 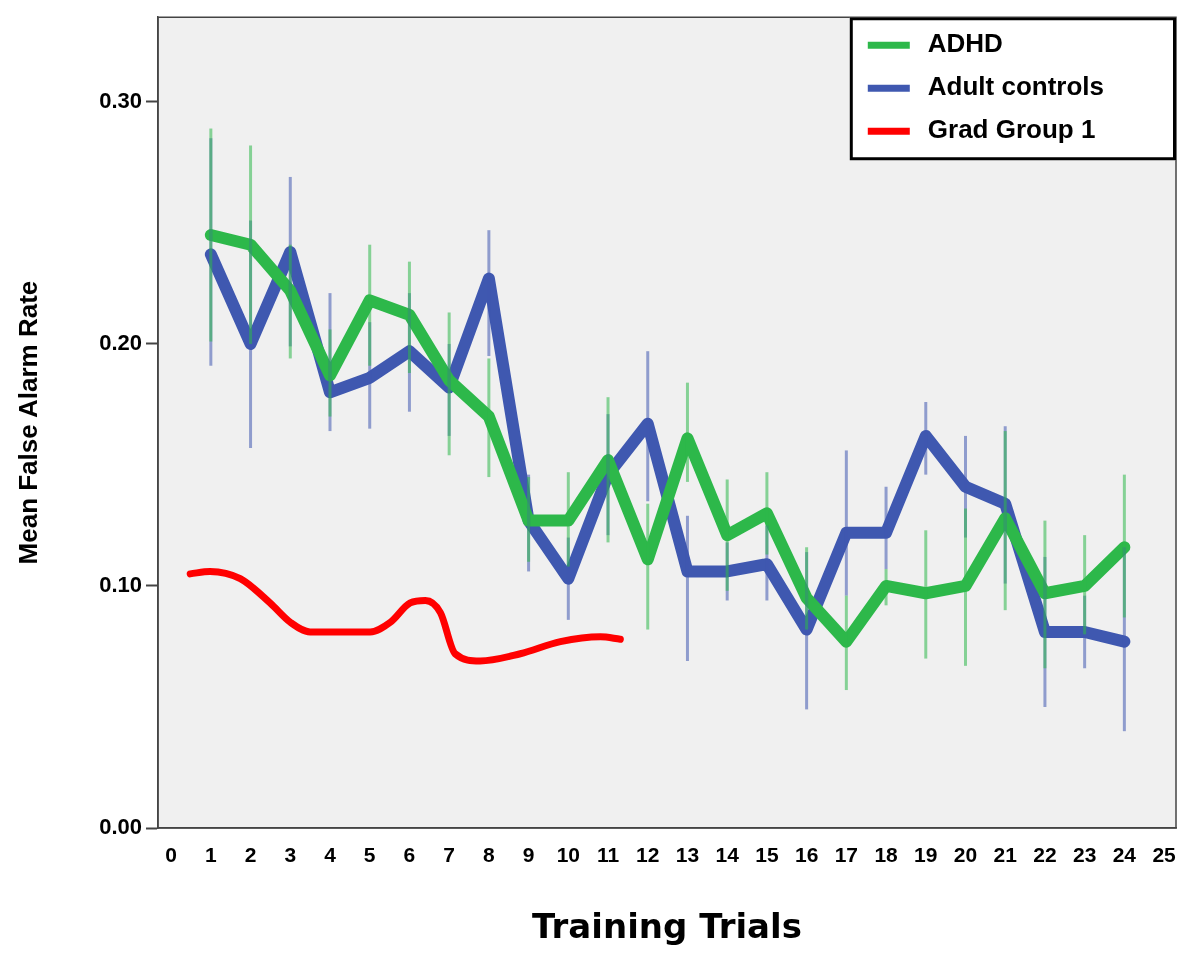 What do you see at coordinates (846, 855) in the screenshot?
I see `x-tick-label: 17` at bounding box center [846, 855].